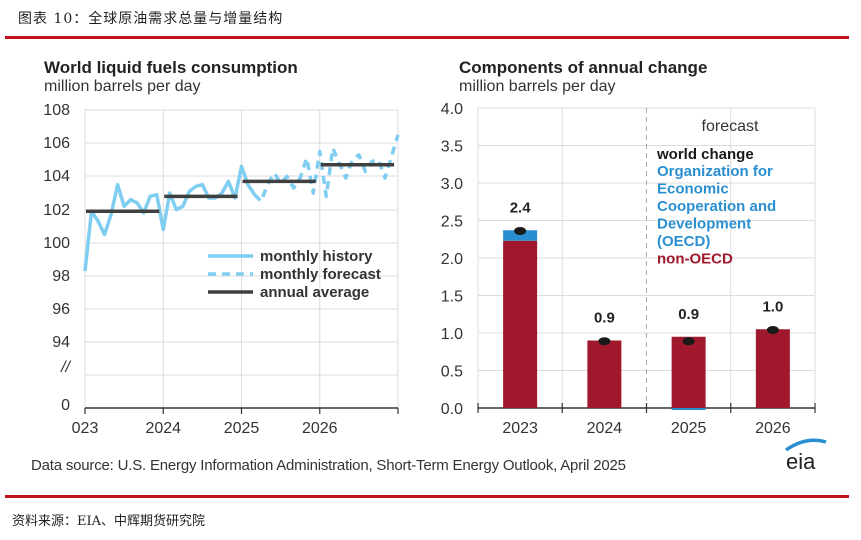 The width and height of the screenshot is (861, 540). What do you see at coordinates (452, 184) in the screenshot?
I see `right-y-tick-label: 3.0` at bounding box center [452, 184].